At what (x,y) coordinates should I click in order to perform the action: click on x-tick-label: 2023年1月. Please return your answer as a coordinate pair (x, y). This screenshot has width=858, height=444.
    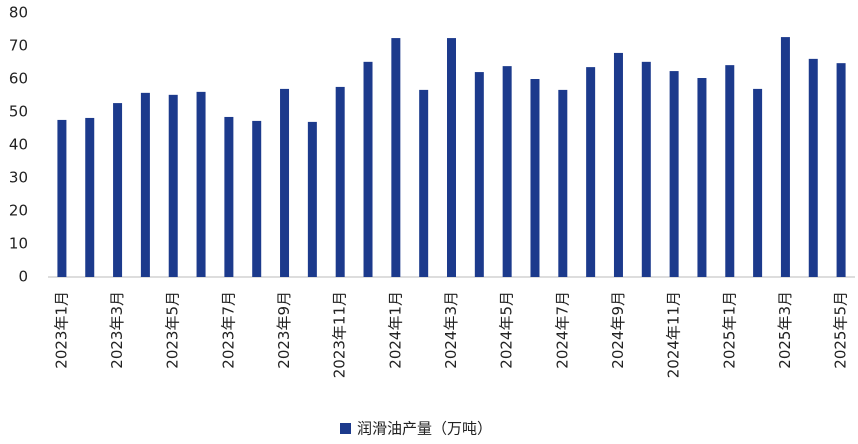
    Looking at the image, I should click on (61, 330).